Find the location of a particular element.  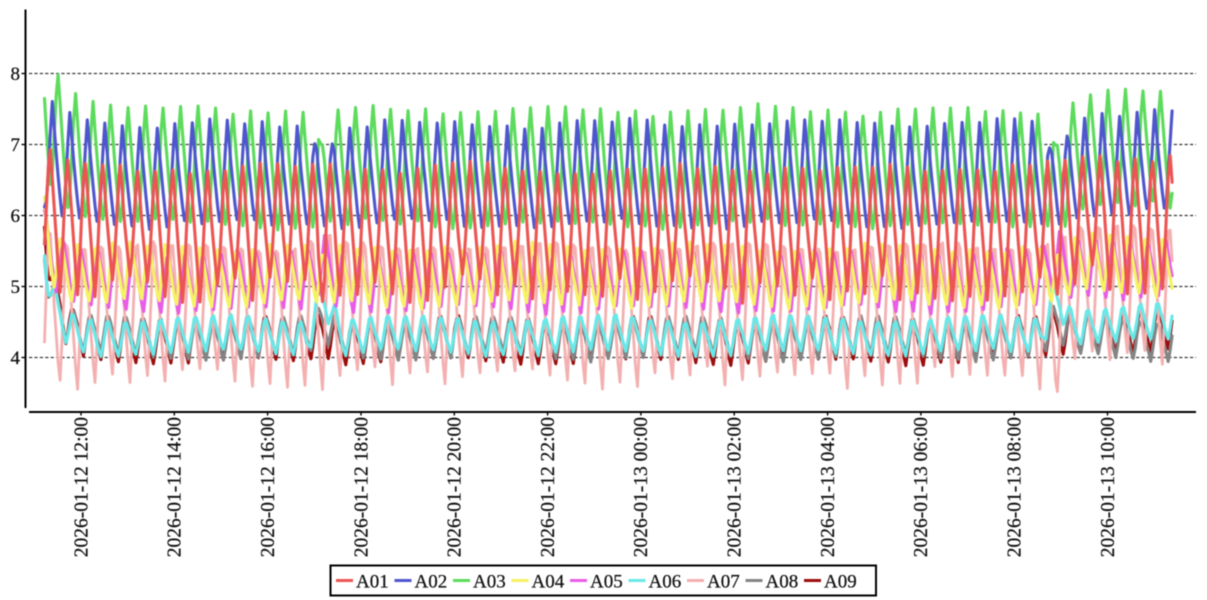

svg-text: 2026-01-12 12:00 is located at coordinates (81, 487).